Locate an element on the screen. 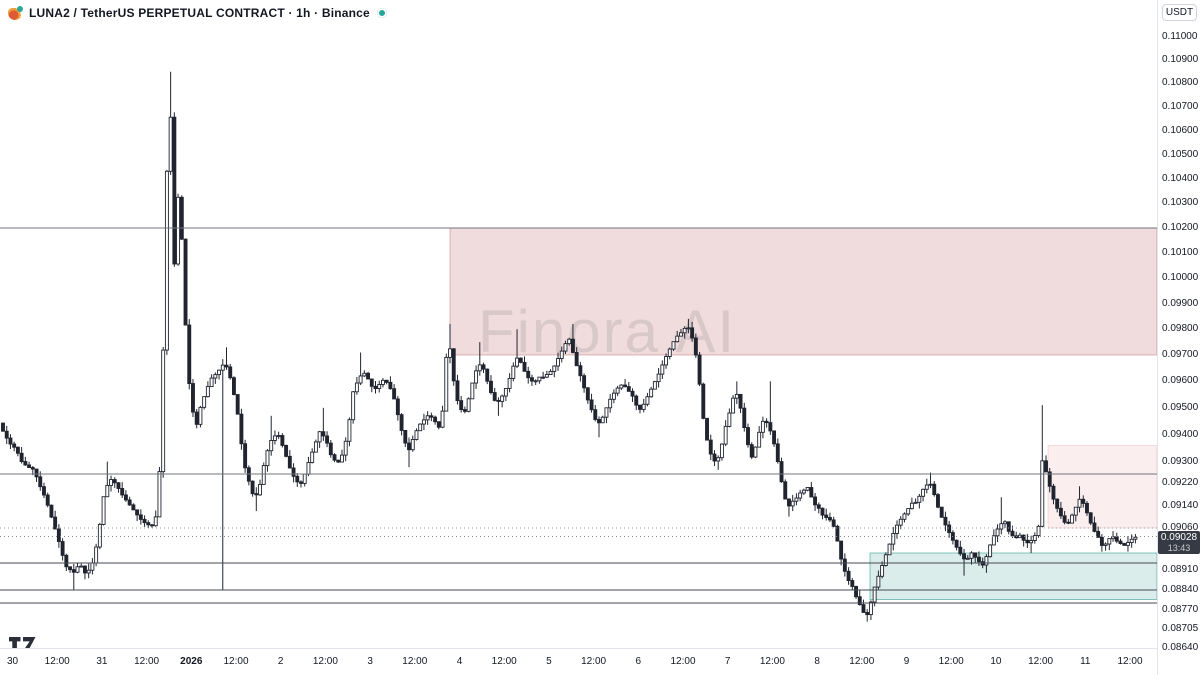  currency-toggle-button: USDT is located at coordinates (1179, 12).